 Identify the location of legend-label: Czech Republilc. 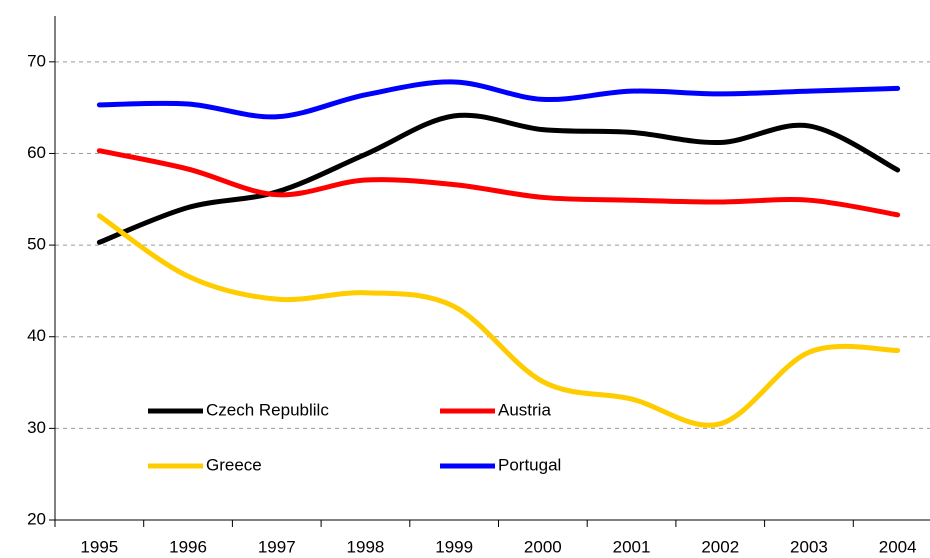
(267, 409).